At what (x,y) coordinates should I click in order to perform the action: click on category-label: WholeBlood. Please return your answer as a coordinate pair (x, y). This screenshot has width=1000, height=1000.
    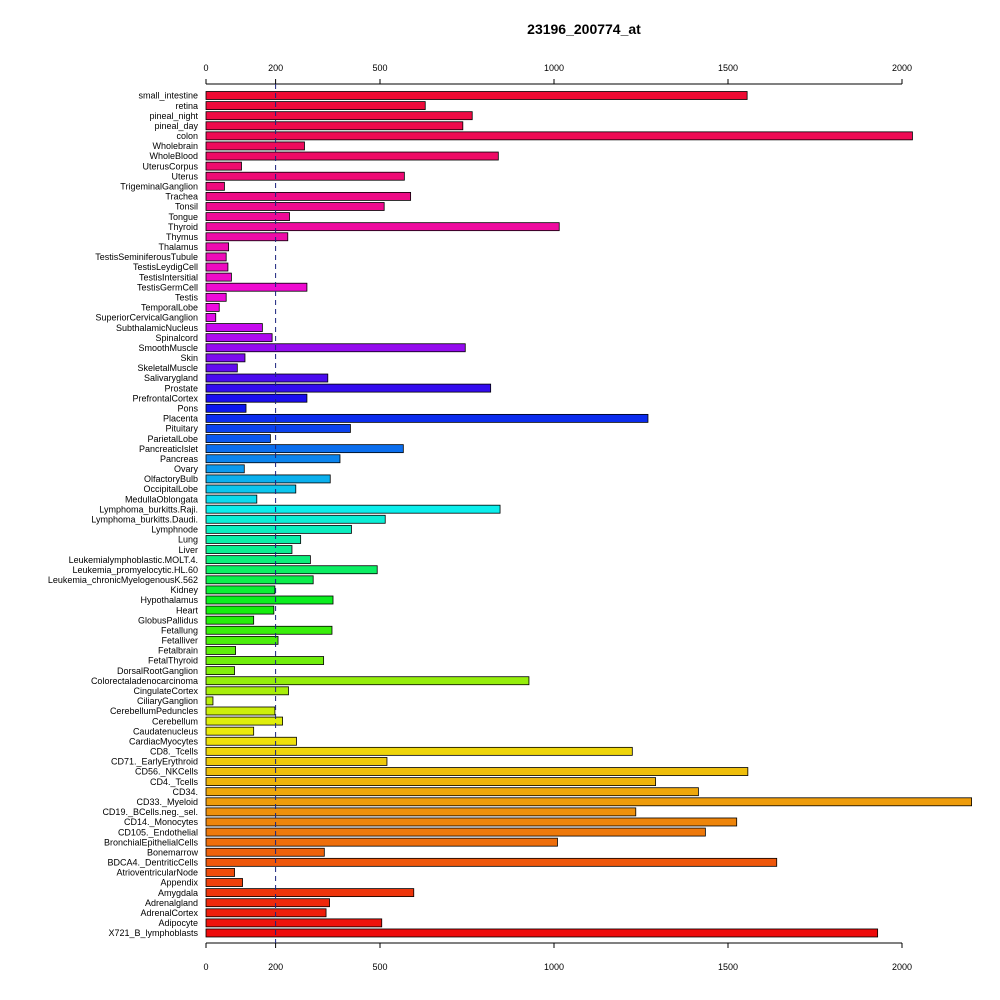
    Looking at the image, I should click on (173, 156).